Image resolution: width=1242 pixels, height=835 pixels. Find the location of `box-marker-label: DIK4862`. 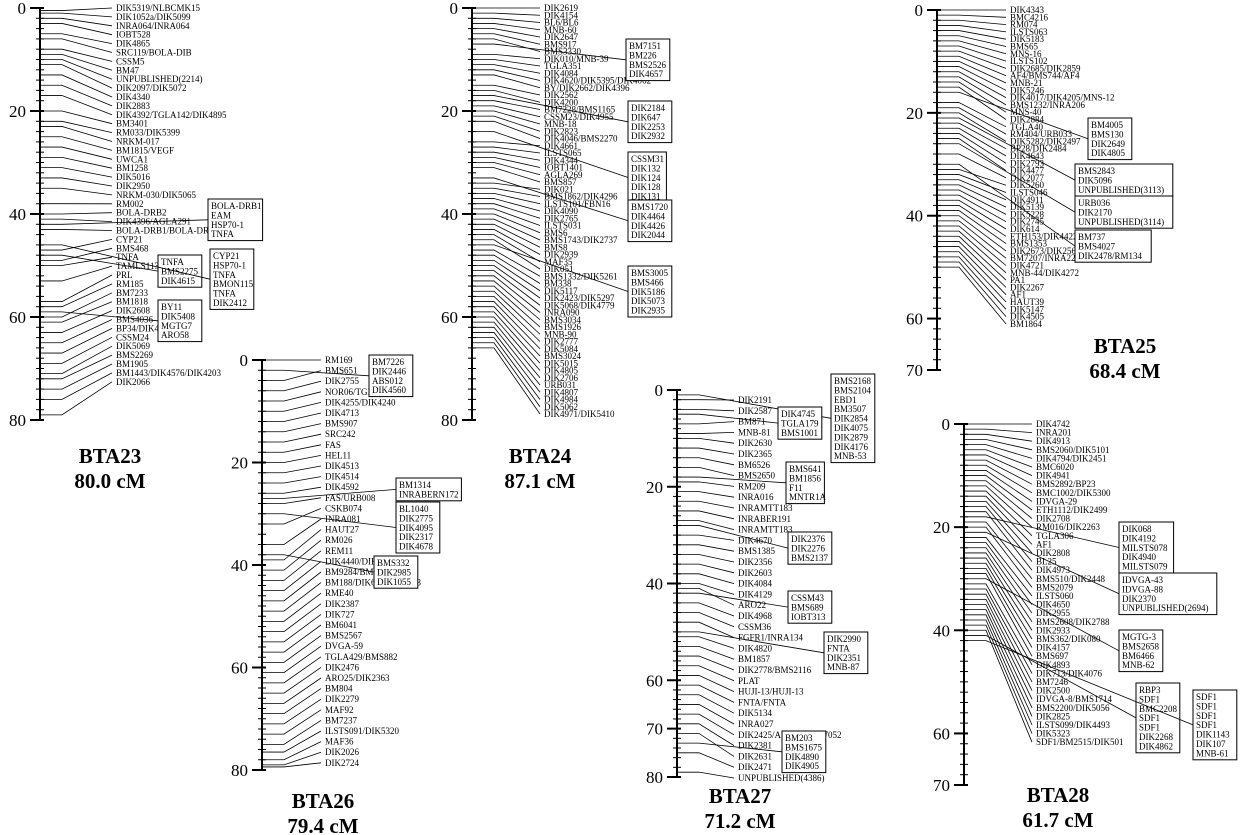

box-marker-label: DIK4862 is located at coordinates (1156, 746).